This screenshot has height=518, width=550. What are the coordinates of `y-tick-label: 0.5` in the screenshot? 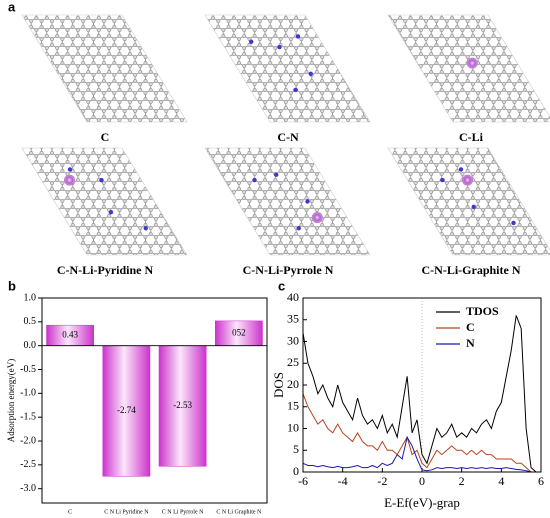 It's located at (30, 321).